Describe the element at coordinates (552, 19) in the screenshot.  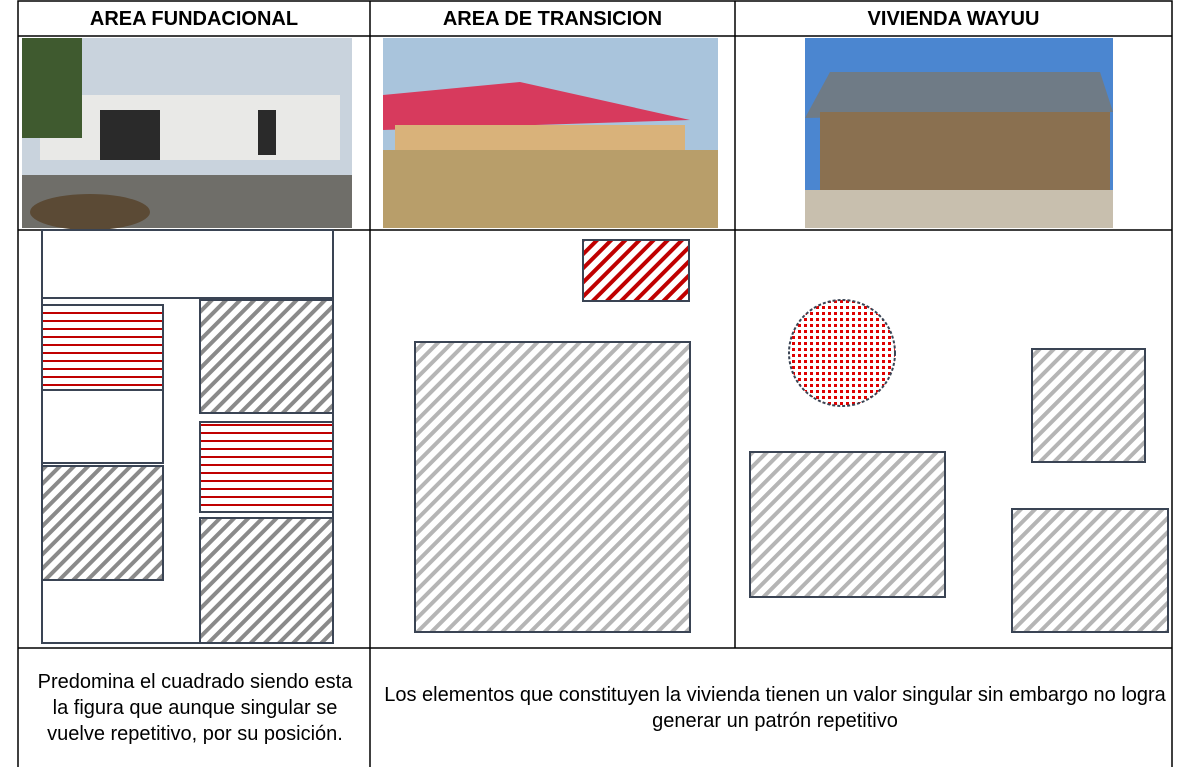
I see `column-header: AREA DE TRANSICION` at that location.